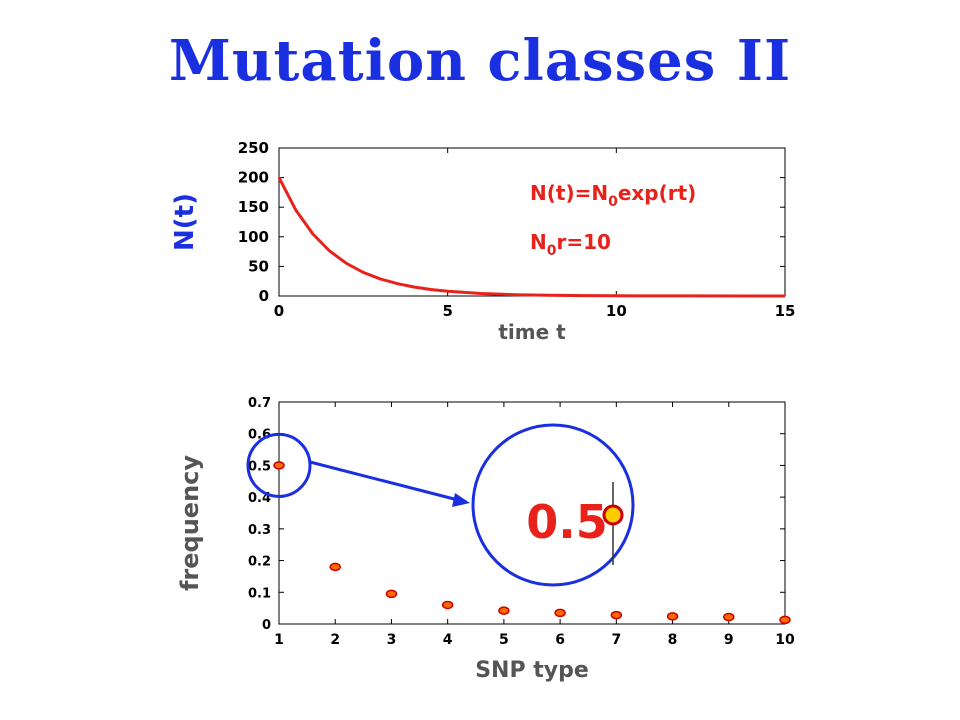 The width and height of the screenshot is (960, 720). What do you see at coordinates (613, 195) in the screenshot?
I see `formula-annotation: N(t)=N0exp(rt)` at bounding box center [613, 195].